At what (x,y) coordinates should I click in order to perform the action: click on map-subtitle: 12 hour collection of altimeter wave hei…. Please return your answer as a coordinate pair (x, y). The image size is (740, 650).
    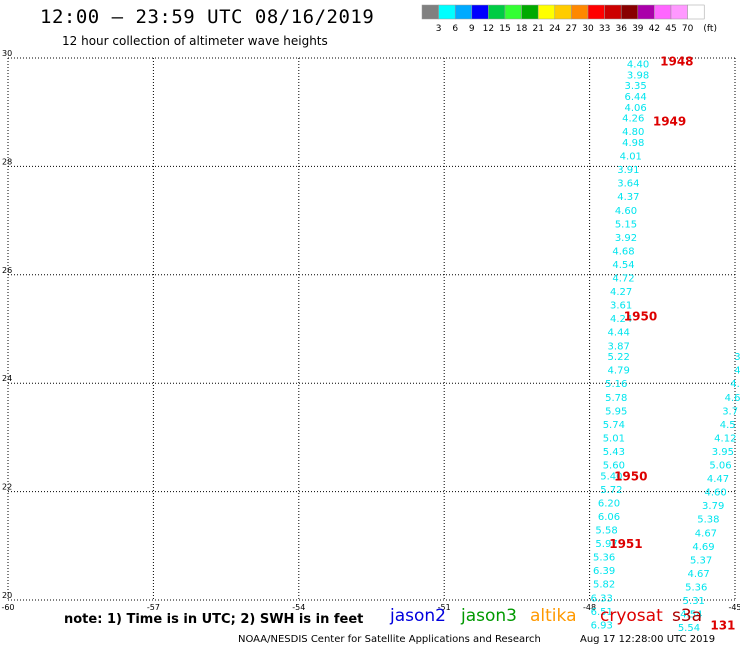
    Looking at the image, I should click on (195, 41).